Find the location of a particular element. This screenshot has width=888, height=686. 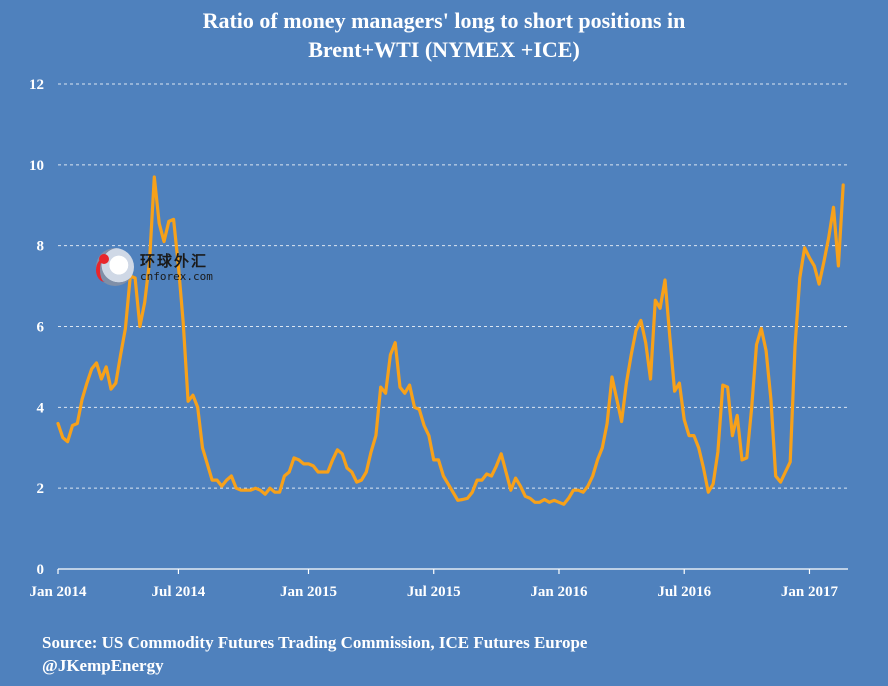

x-tick-label: Jan 2015 is located at coordinates (308, 592).